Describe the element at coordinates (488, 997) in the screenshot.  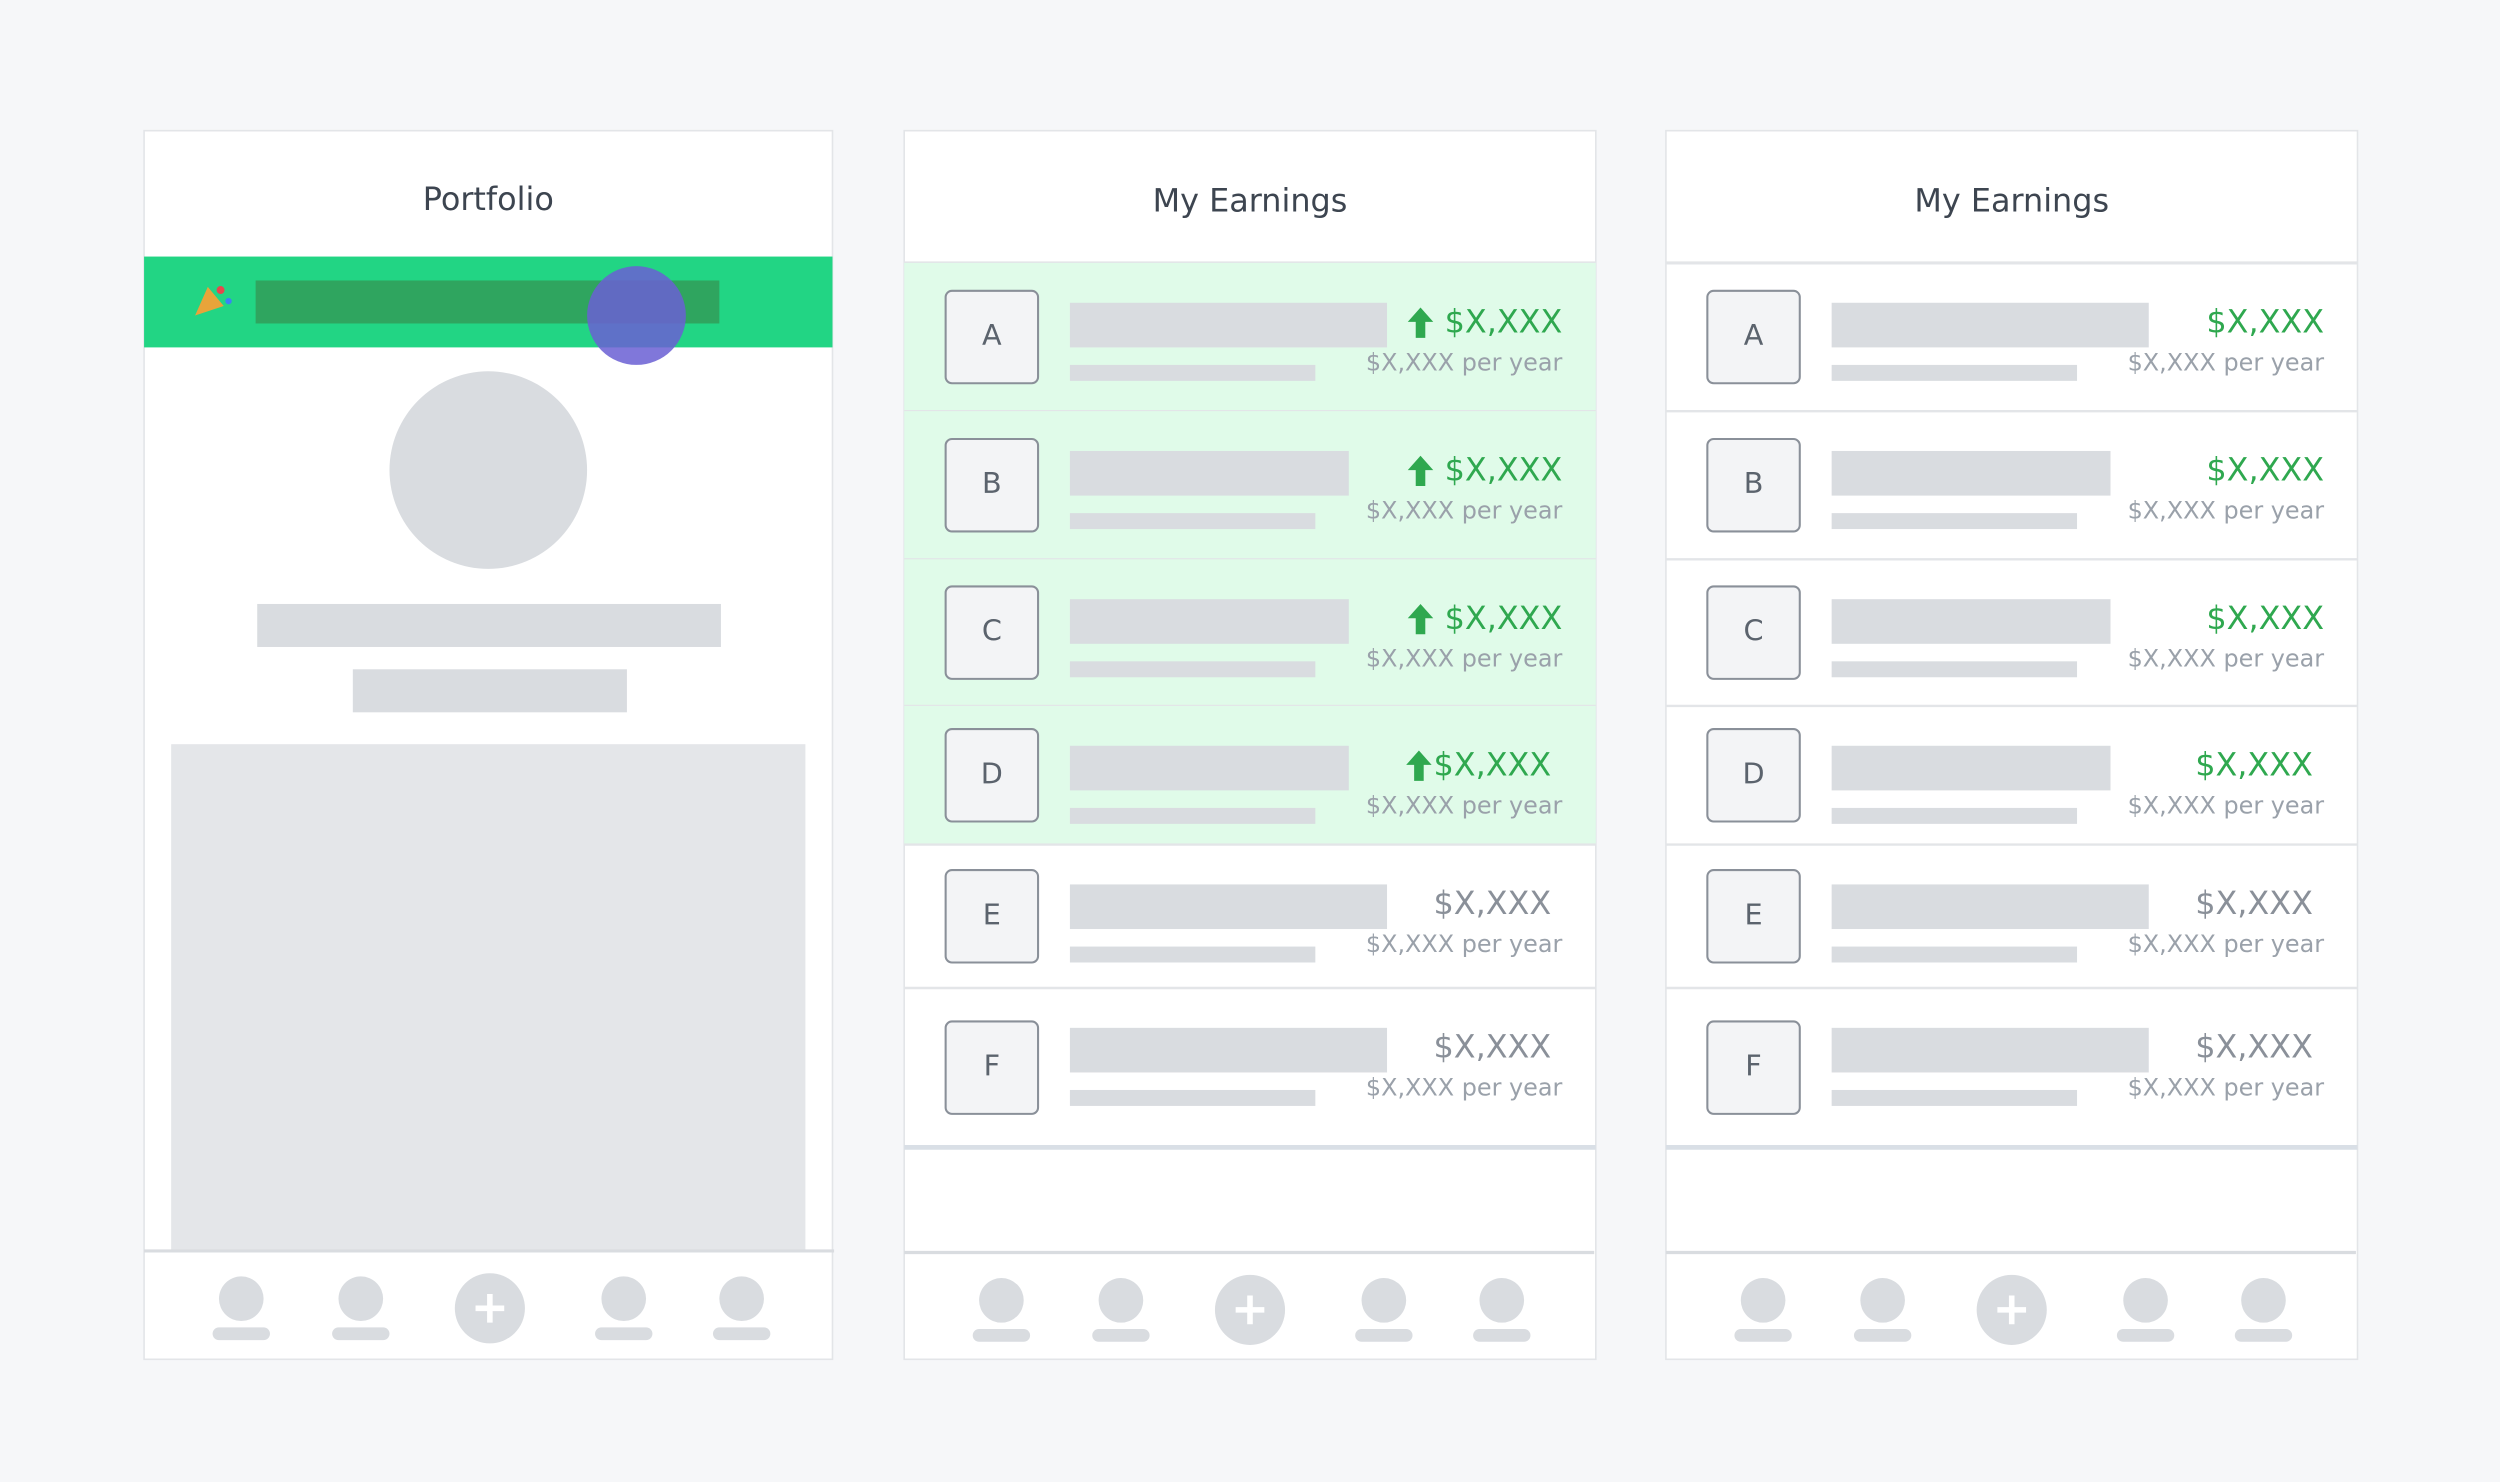
I see `content-placeholder` at that location.